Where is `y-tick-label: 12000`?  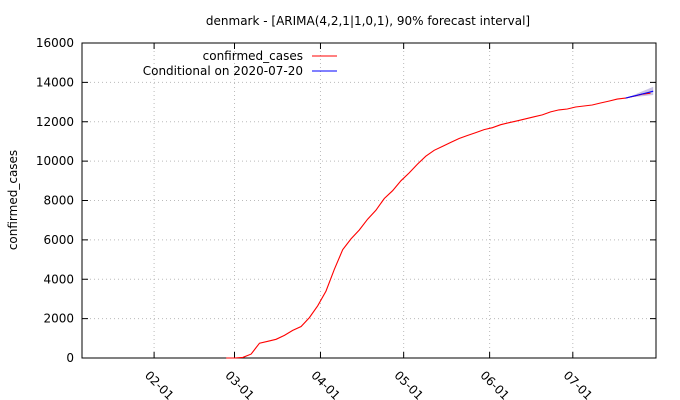 y-tick-label: 12000 is located at coordinates (55, 122).